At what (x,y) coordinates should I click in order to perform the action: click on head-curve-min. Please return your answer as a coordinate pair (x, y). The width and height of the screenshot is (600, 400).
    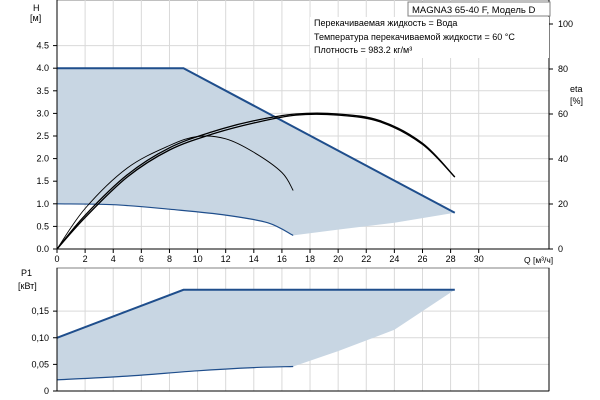
    Looking at the image, I should click on (175, 219).